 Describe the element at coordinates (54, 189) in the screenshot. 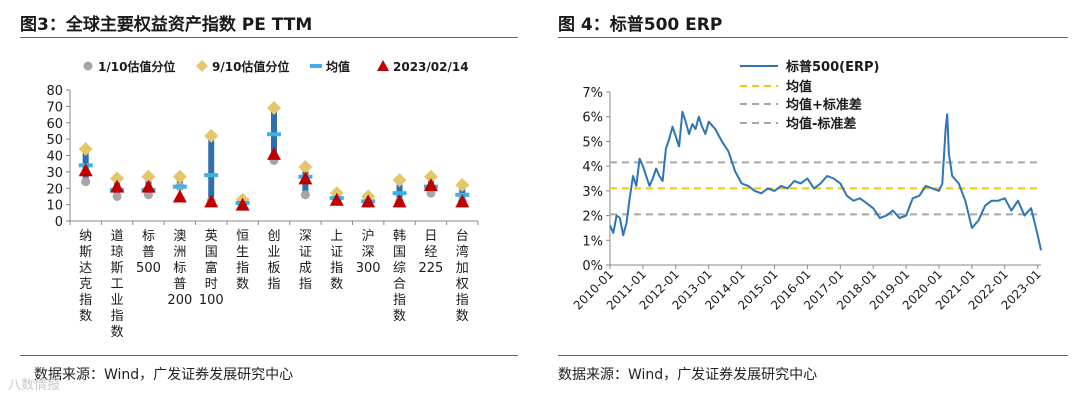

I see `left-y-tick-label: 20` at that location.